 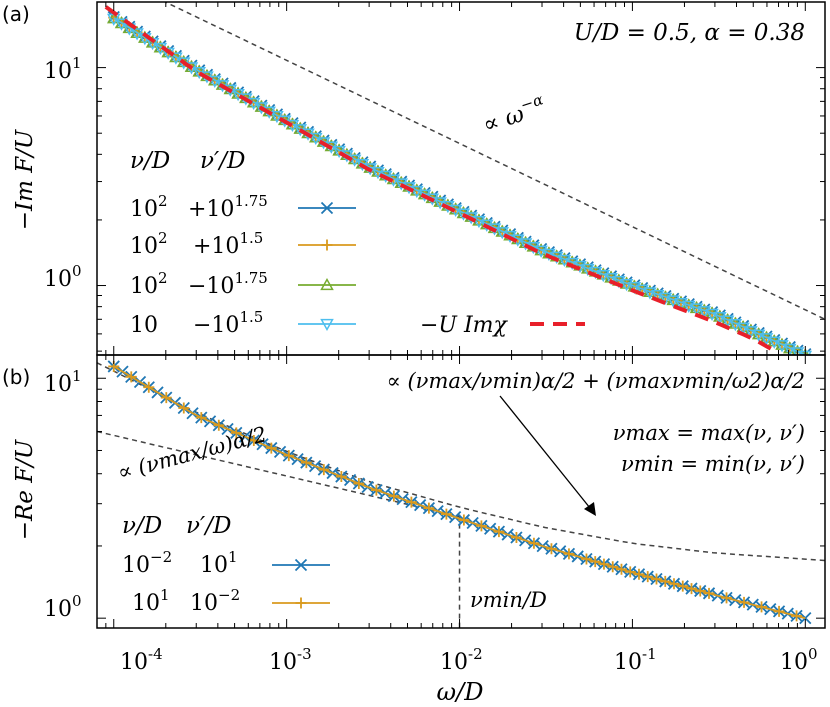 What do you see at coordinates (228, 284) in the screenshot?
I see `svg-text: −101.75` at bounding box center [228, 284].